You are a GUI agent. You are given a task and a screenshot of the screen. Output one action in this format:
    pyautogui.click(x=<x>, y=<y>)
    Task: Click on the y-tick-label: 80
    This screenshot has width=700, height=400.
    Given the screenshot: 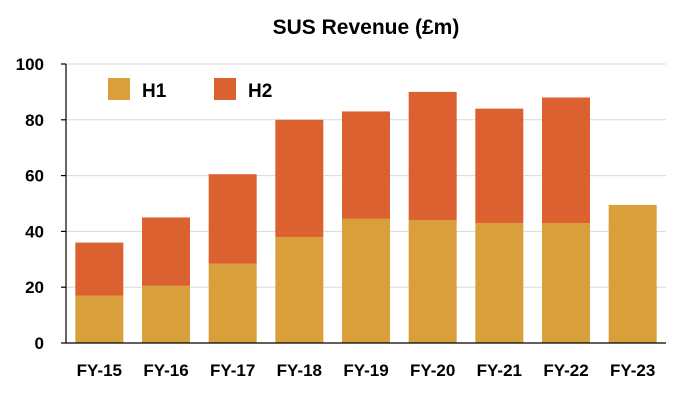 What is the action you would take?
    pyautogui.click(x=34, y=120)
    